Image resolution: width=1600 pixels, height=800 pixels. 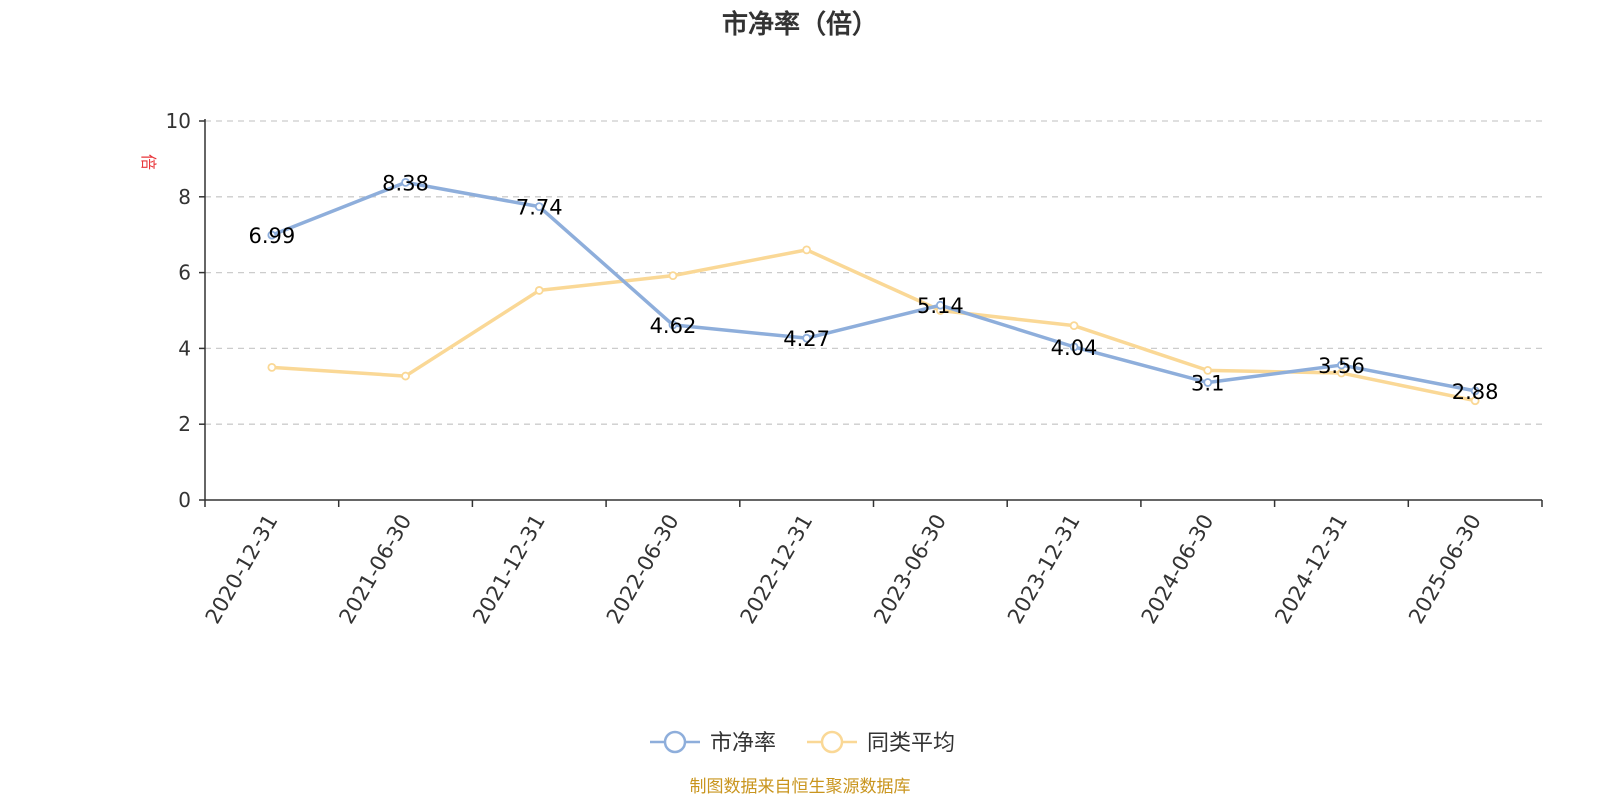 I want to click on data-label: 4.27, so click(x=806, y=339).